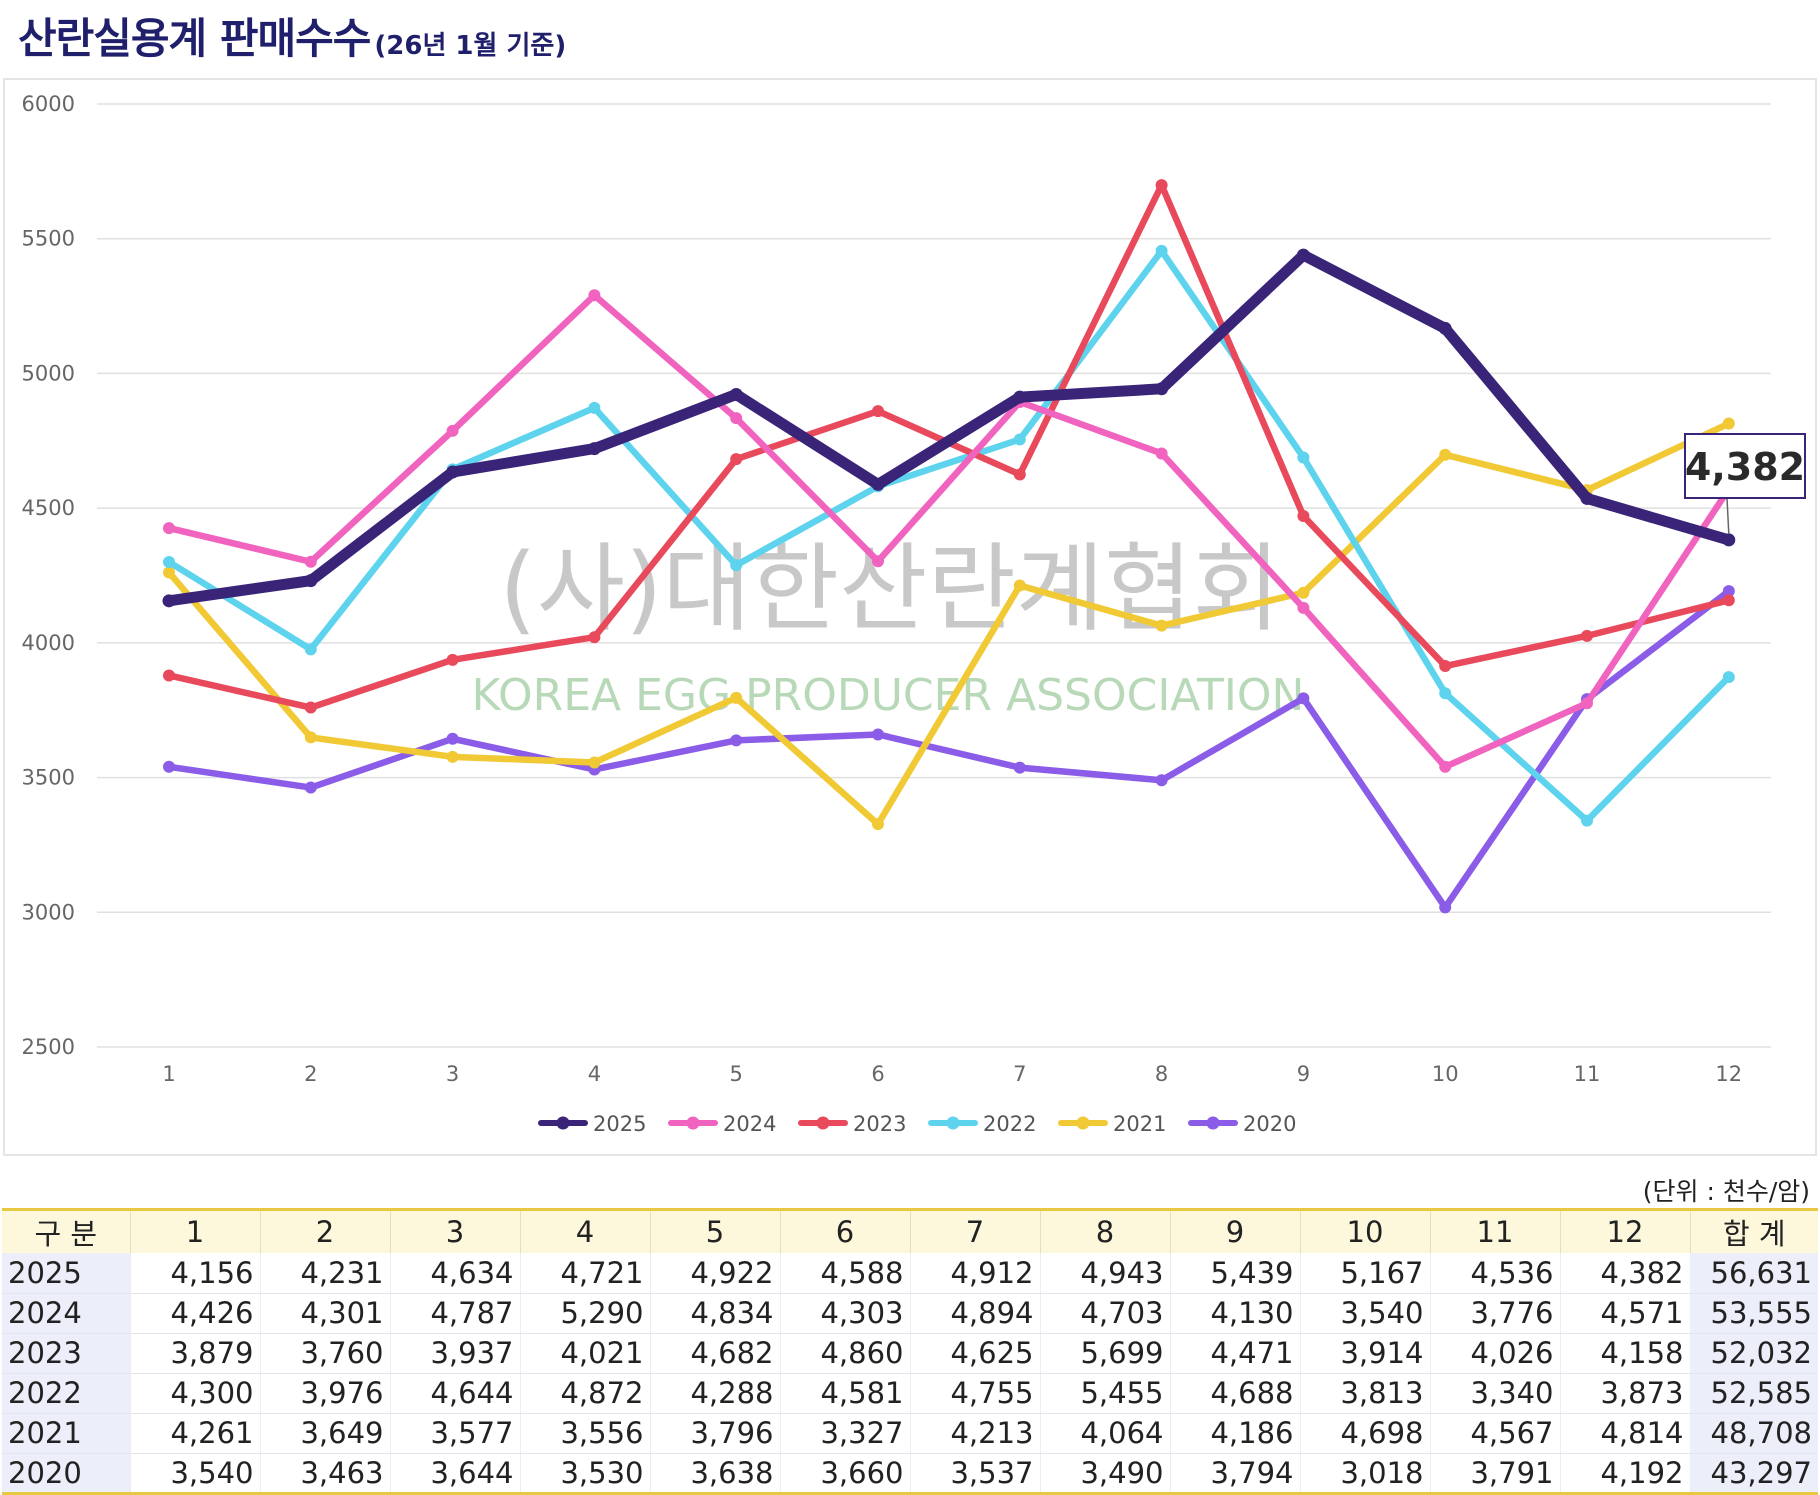  What do you see at coordinates (1364, 1231) in the screenshot?
I see `header-month: 10` at bounding box center [1364, 1231].